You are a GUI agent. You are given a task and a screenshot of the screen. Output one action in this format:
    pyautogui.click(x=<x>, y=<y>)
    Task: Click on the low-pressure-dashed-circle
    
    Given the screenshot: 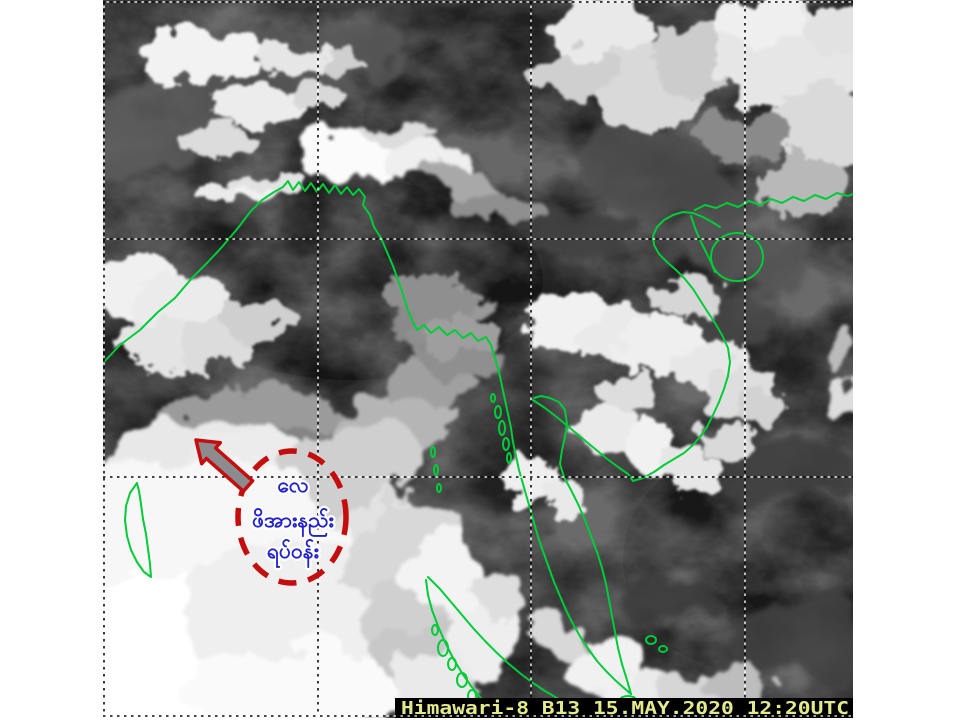 What is the action you would take?
    pyautogui.click(x=292, y=517)
    